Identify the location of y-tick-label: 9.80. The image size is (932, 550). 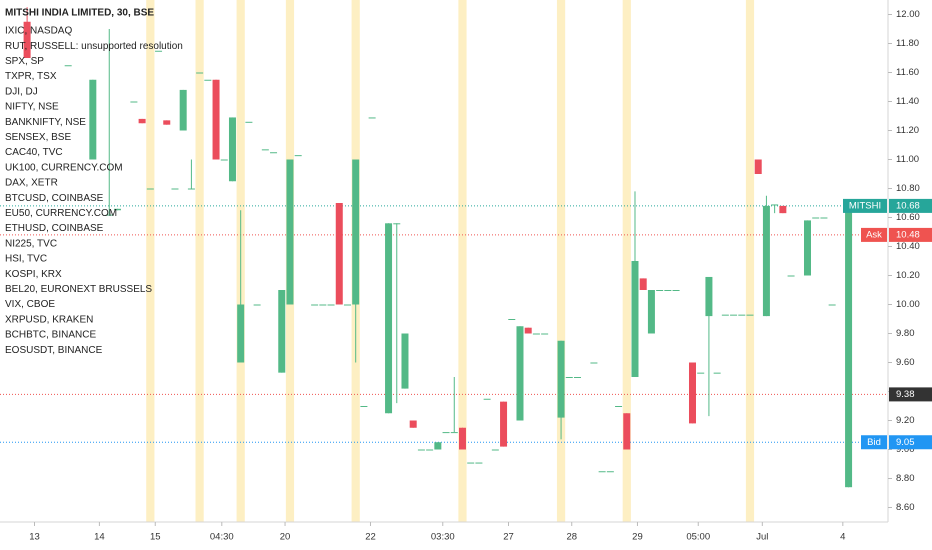
(905, 333).